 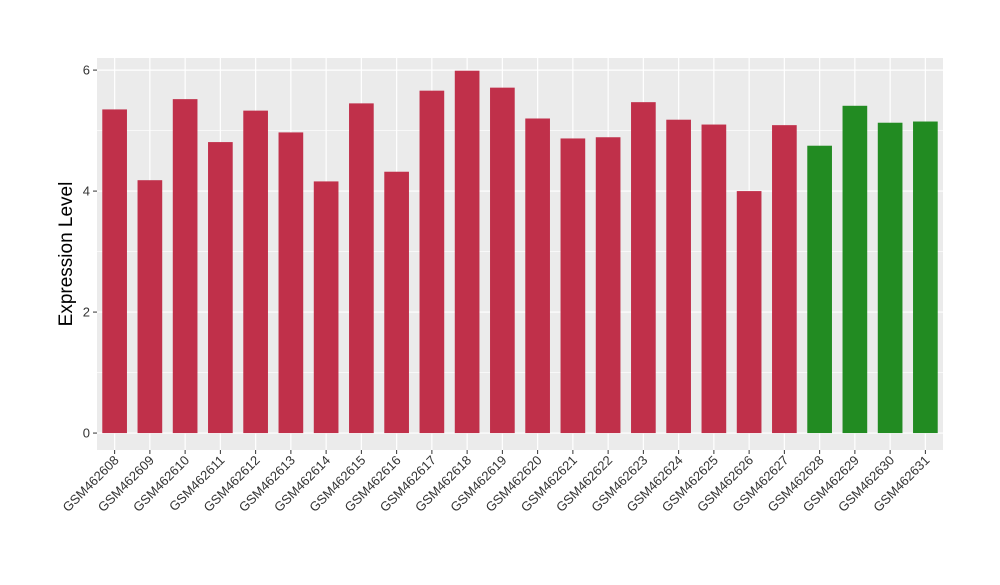 What do you see at coordinates (66, 254) in the screenshot?
I see `y-axis-label: Expression Level` at bounding box center [66, 254].